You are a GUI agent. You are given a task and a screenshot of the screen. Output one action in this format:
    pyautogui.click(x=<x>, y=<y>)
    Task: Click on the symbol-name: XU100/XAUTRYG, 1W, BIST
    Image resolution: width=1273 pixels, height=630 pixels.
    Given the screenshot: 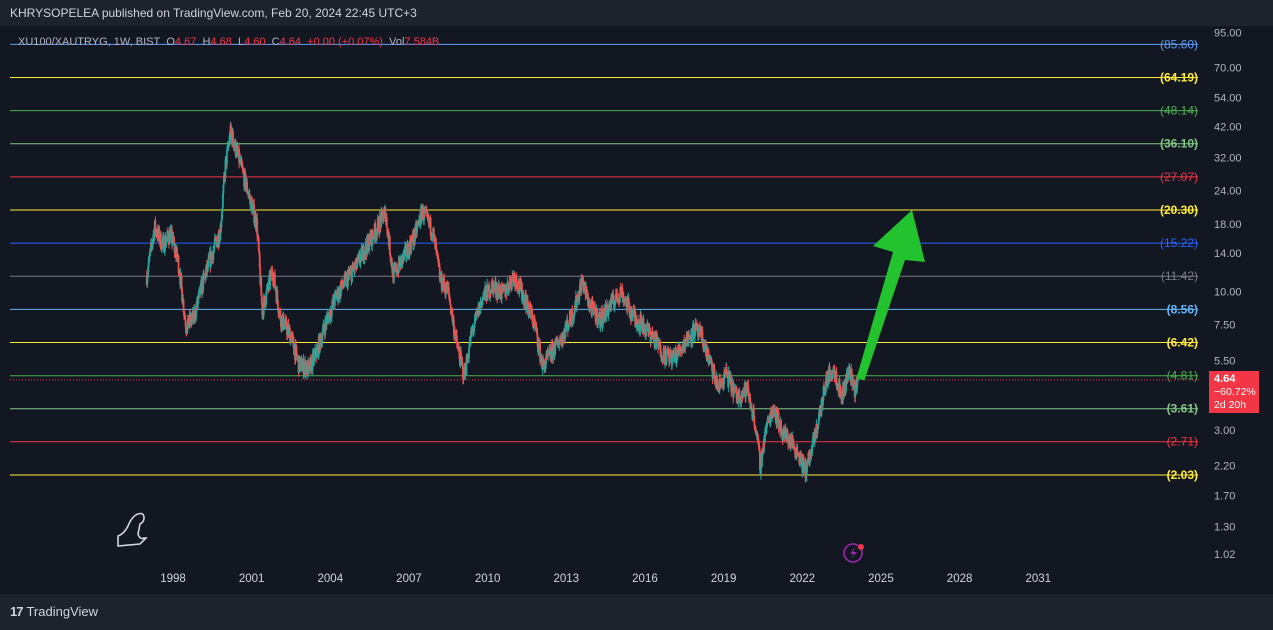 What is the action you would take?
    pyautogui.click(x=89, y=42)
    